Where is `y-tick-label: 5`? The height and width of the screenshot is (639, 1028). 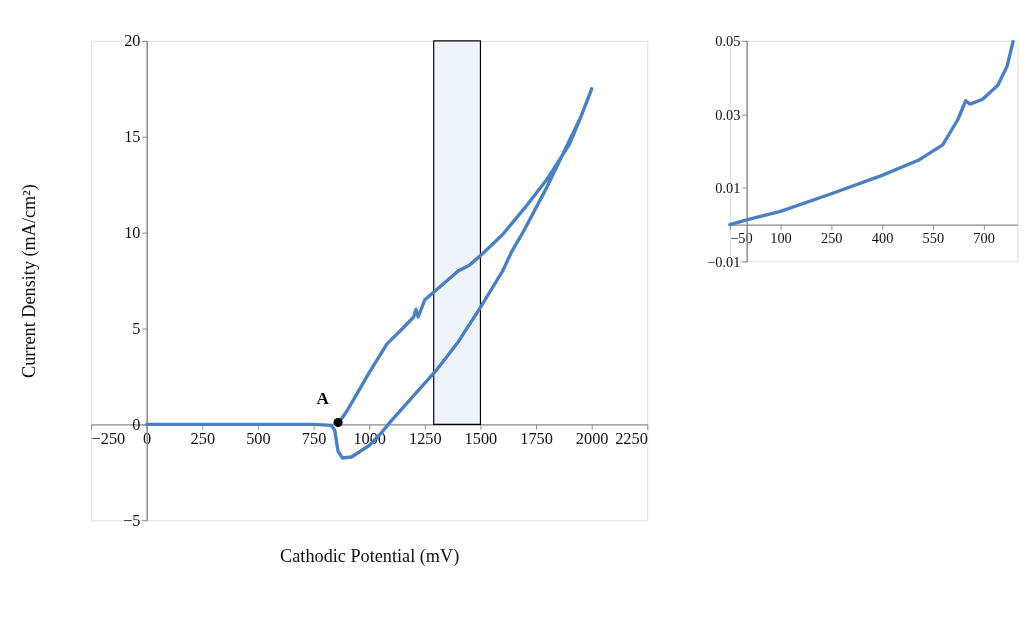 y-tick-label: 5 is located at coordinates (136, 328).